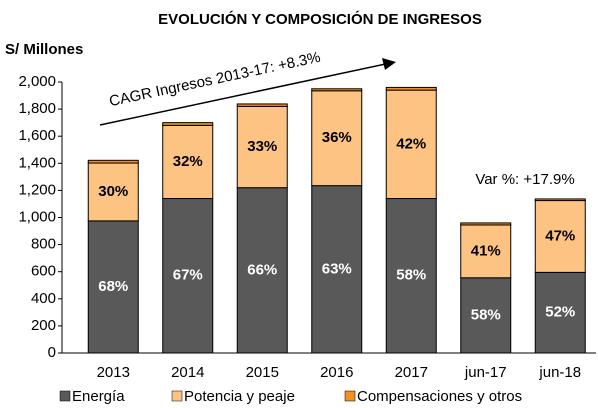 The width and height of the screenshot is (598, 408). I want to click on x-tick-label: jun-18, so click(559, 372).